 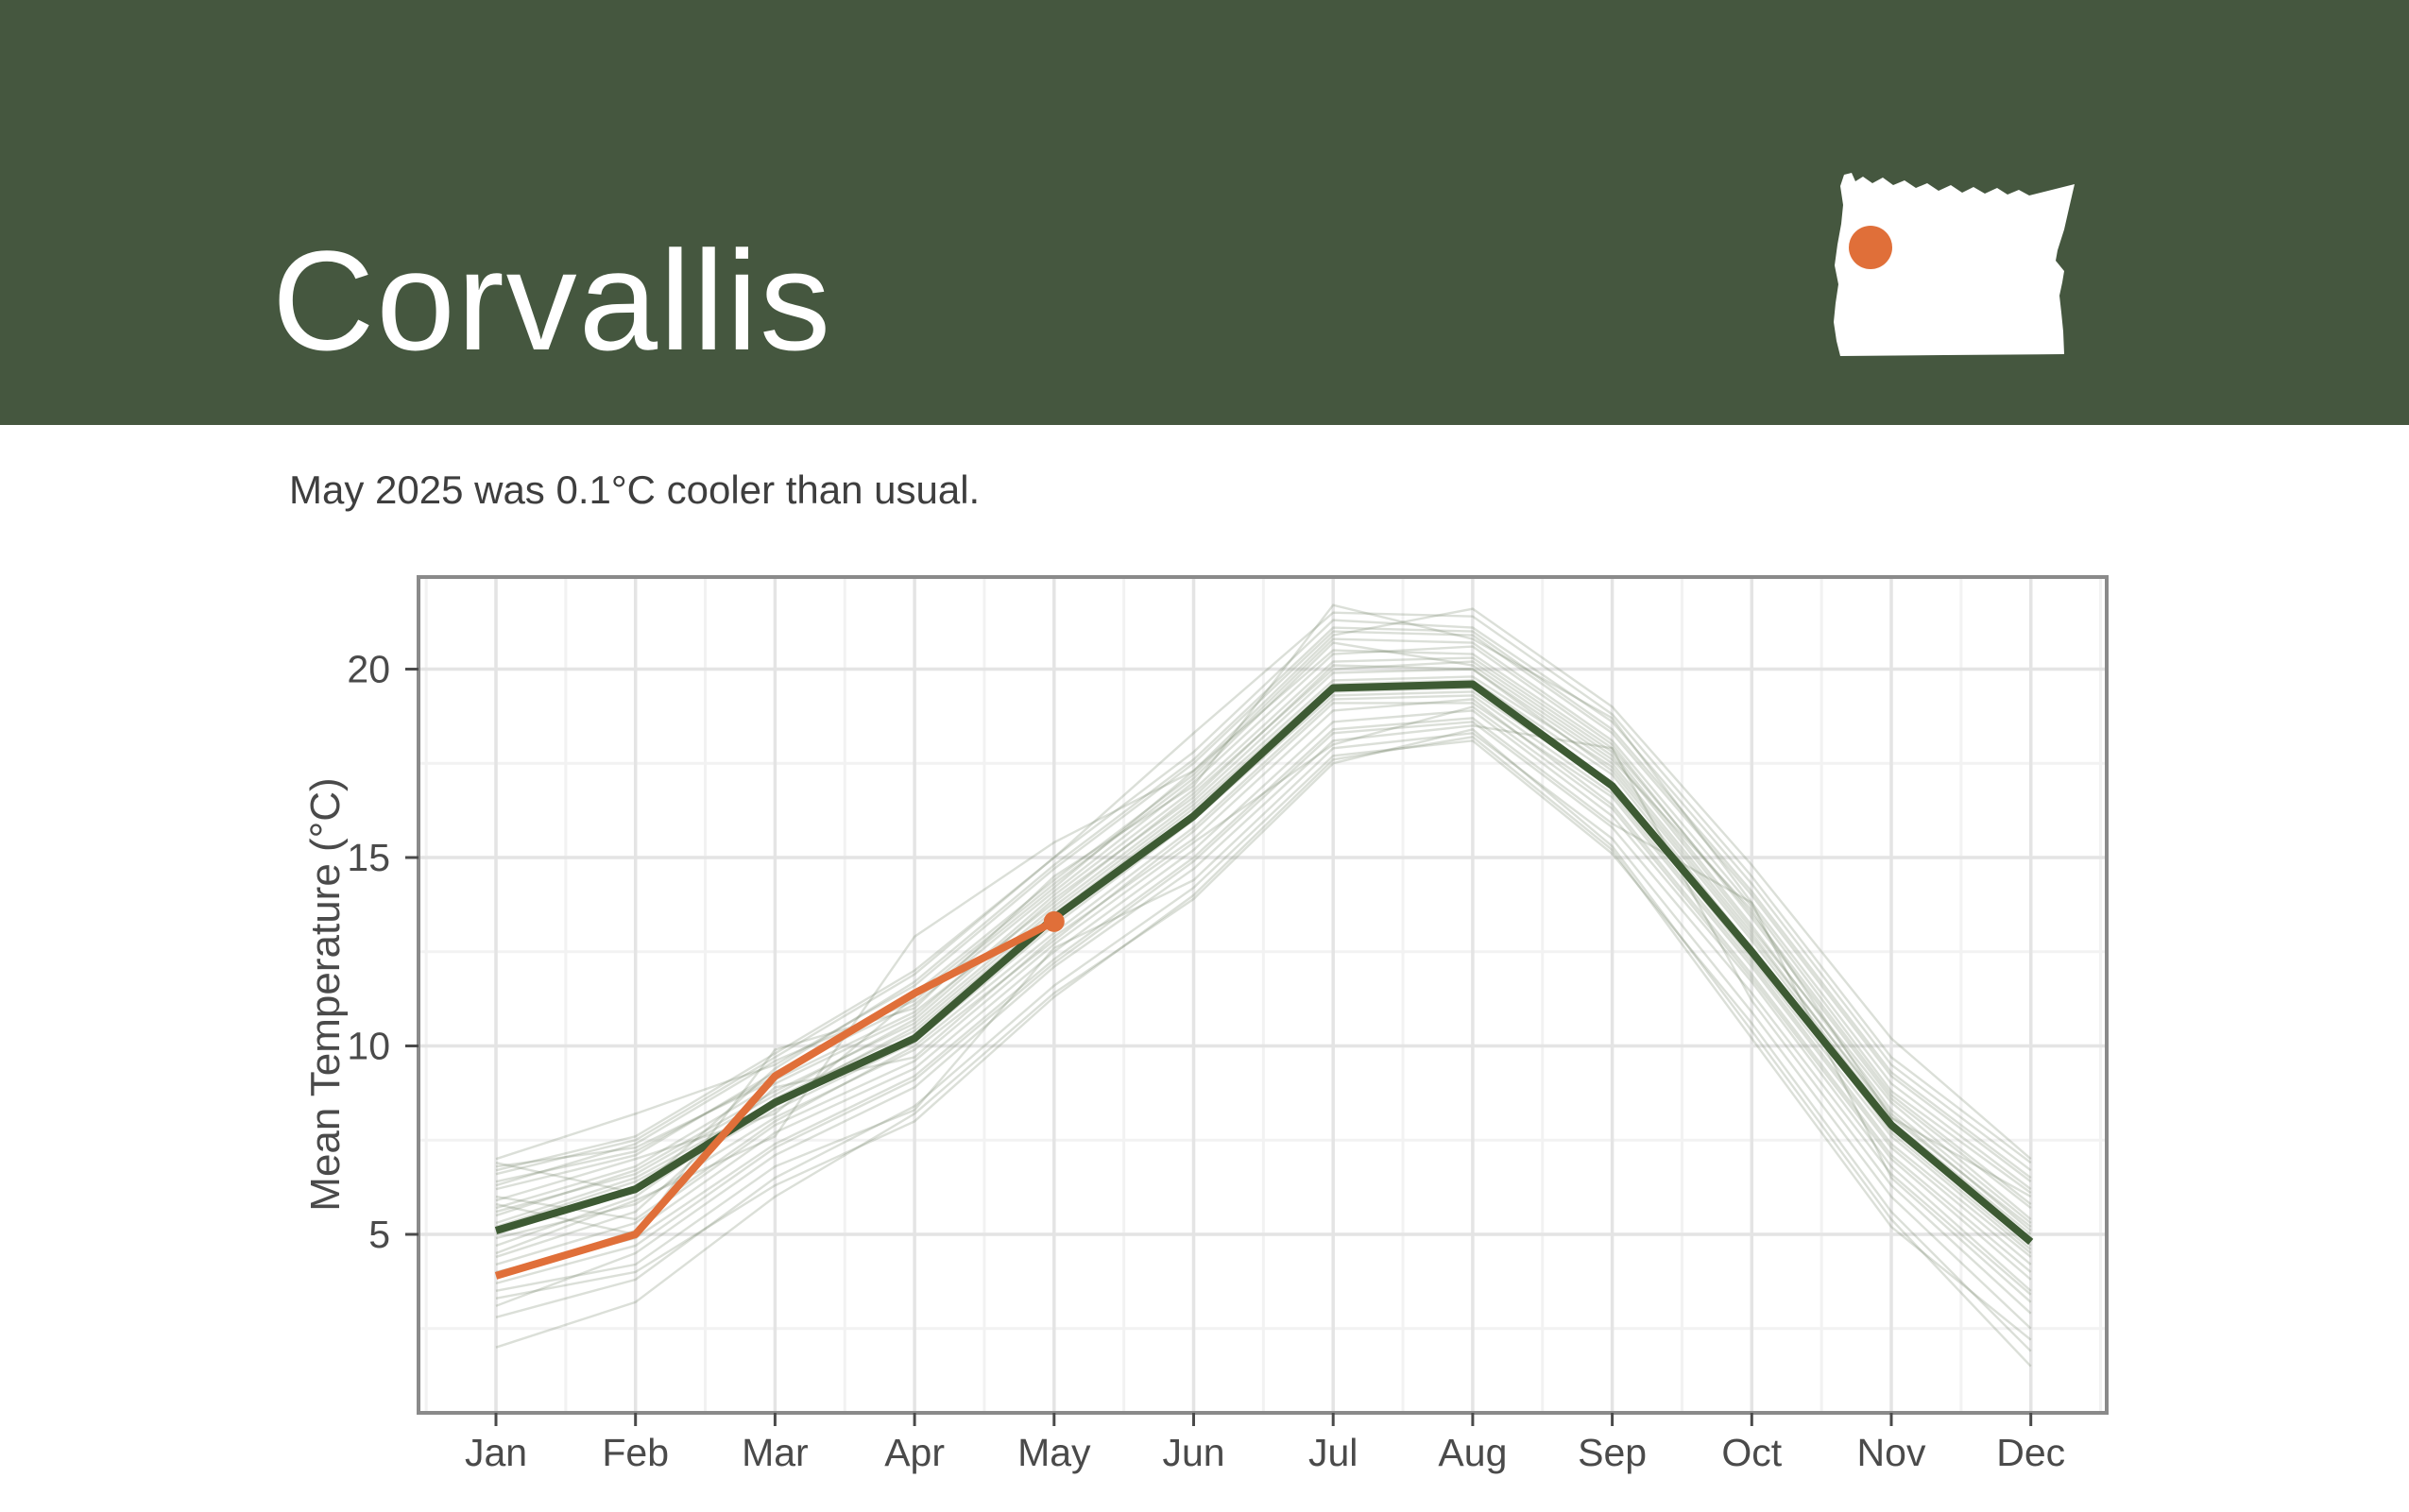 What do you see at coordinates (2031, 1452) in the screenshot?
I see `x-tick-label: Dec` at bounding box center [2031, 1452].